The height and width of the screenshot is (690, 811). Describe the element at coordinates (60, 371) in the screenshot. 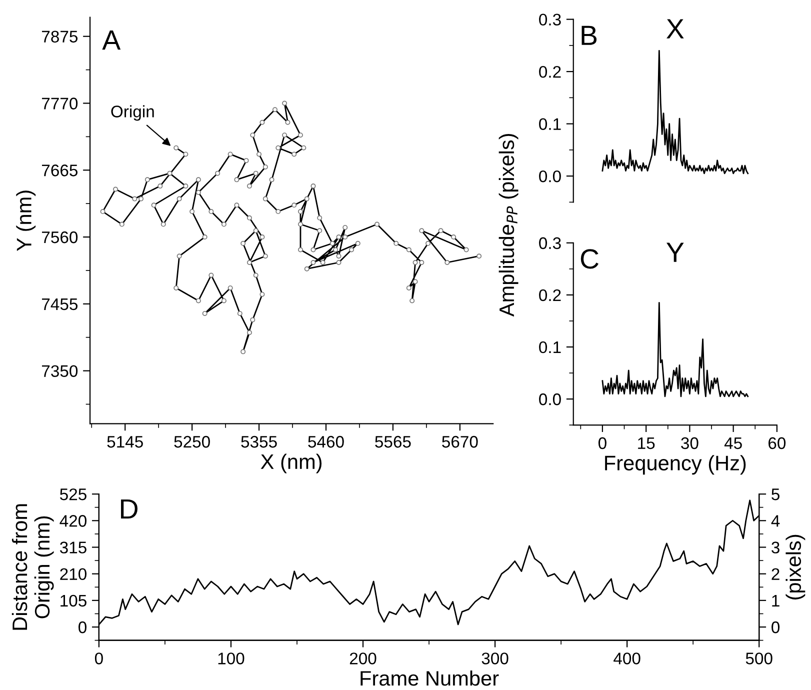

I see `y-tick-label: 7350` at that location.